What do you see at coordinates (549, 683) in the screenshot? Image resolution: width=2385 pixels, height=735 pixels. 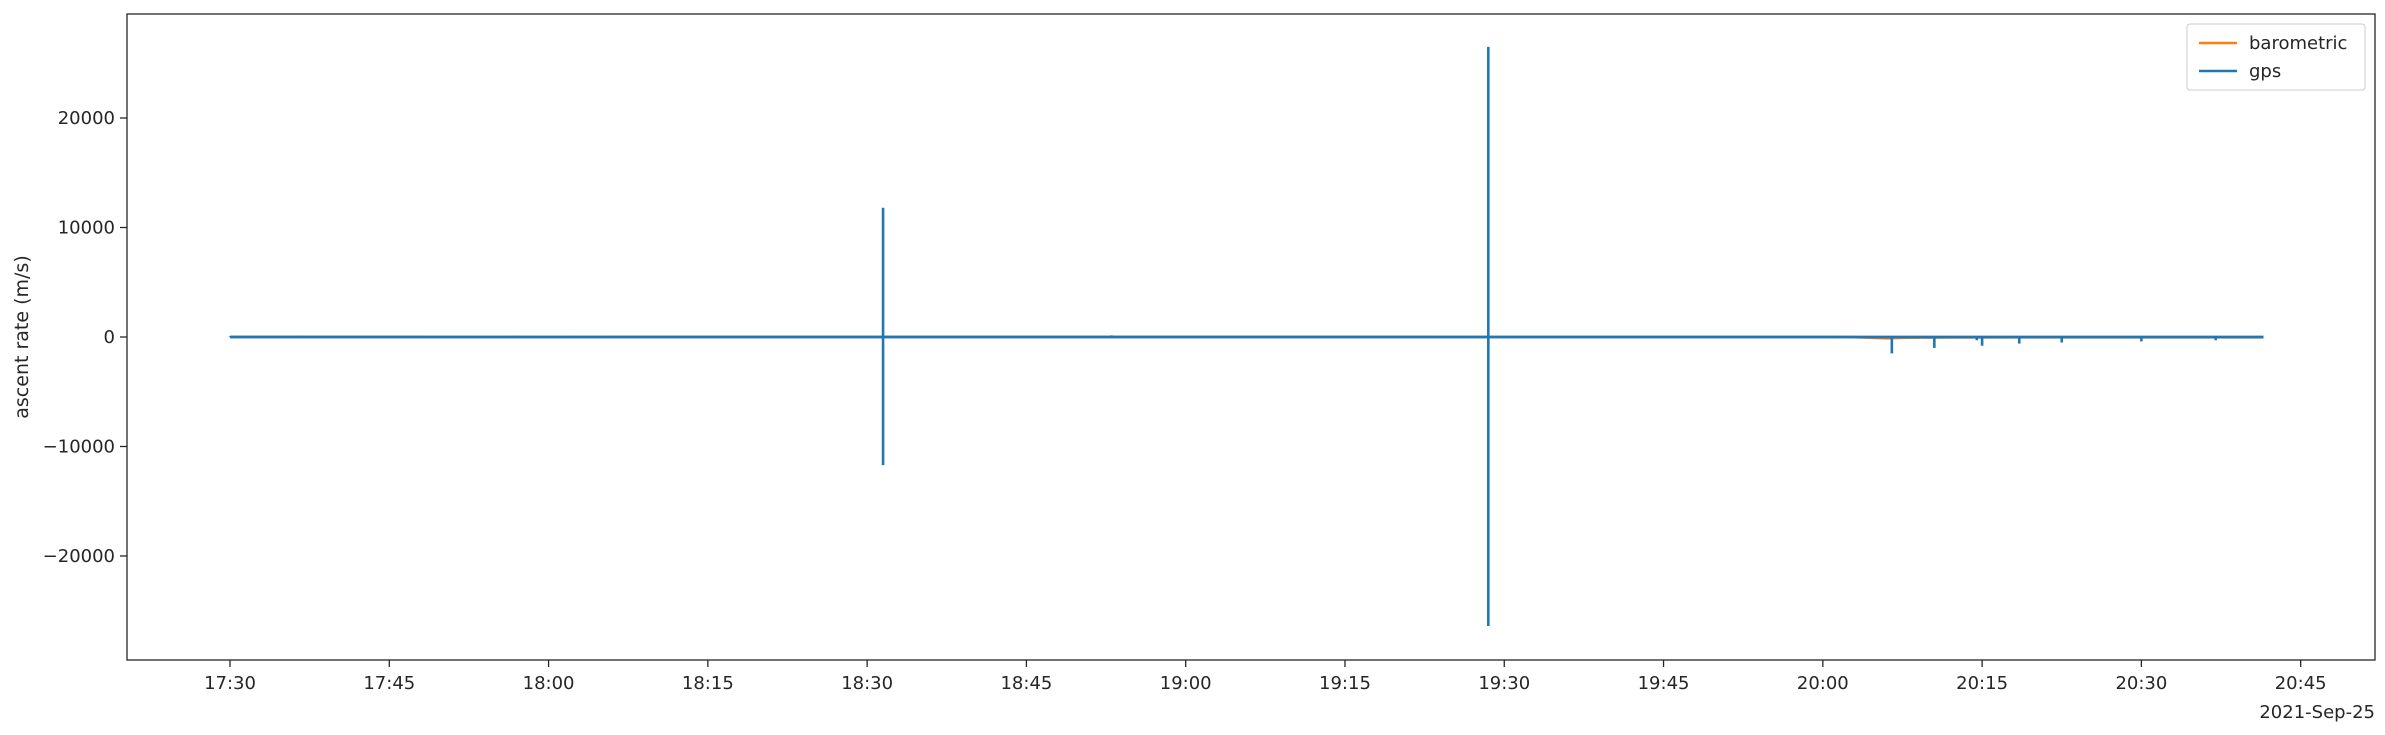 I see `x-tick-label: 18:00` at bounding box center [549, 683].